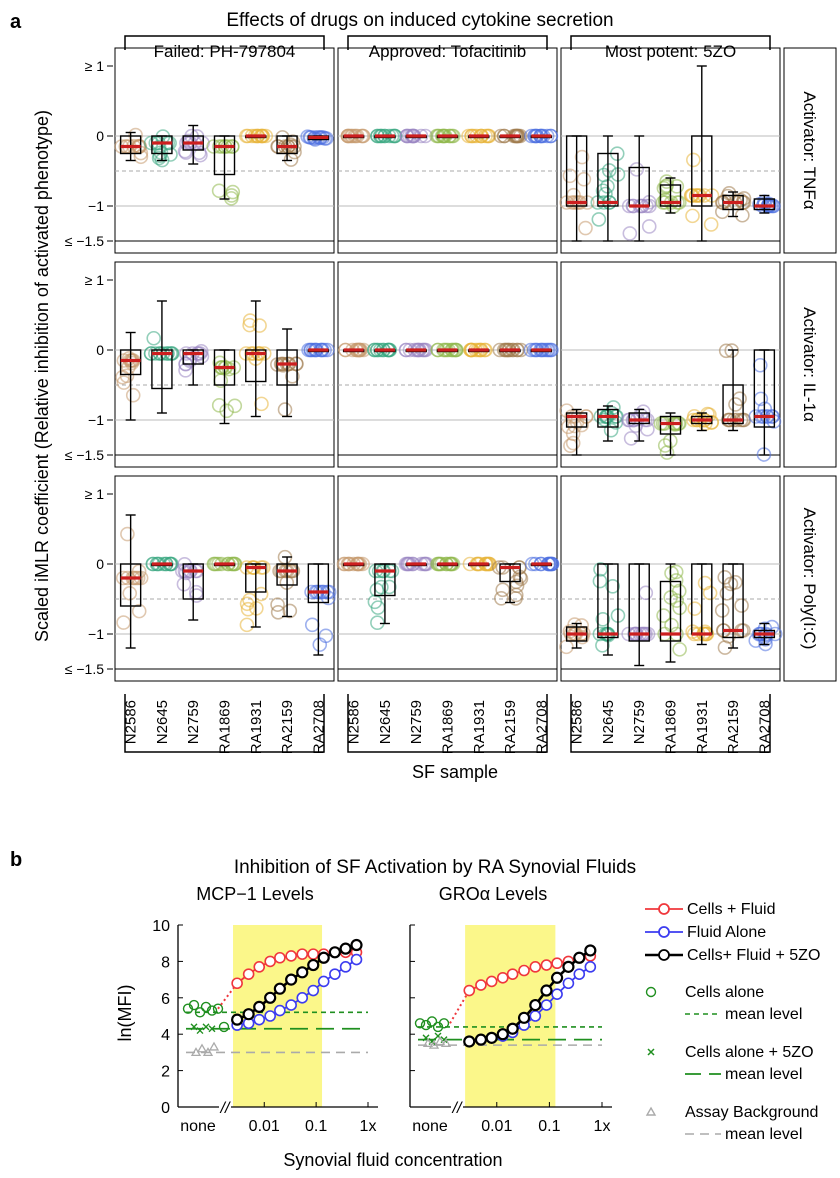  What do you see at coordinates (225, 51) in the screenshot?
I see `group-header-label: Failed: PH-797804` at bounding box center [225, 51].